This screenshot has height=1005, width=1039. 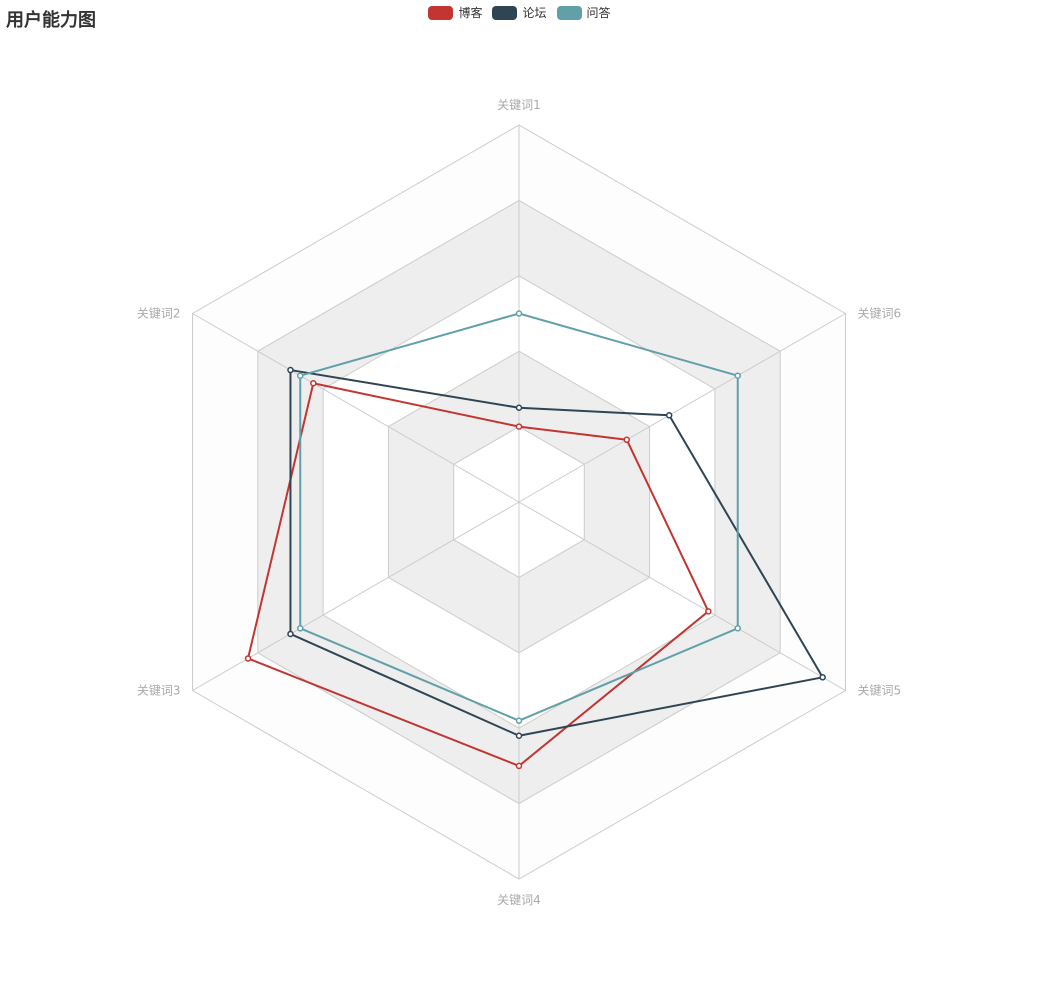 What do you see at coordinates (159, 314) in the screenshot?
I see `indicator-label-2: 关键词2` at bounding box center [159, 314].